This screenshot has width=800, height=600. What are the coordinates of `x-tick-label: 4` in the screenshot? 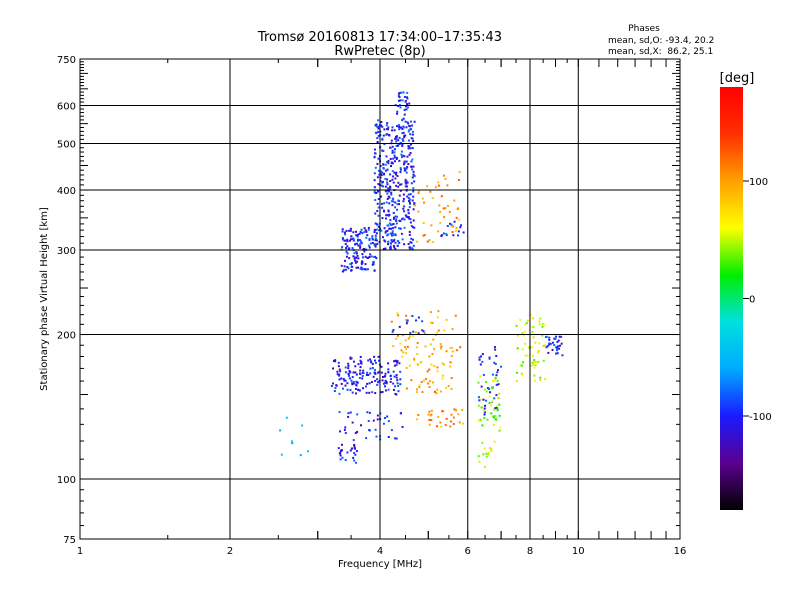 It's located at (380, 551).